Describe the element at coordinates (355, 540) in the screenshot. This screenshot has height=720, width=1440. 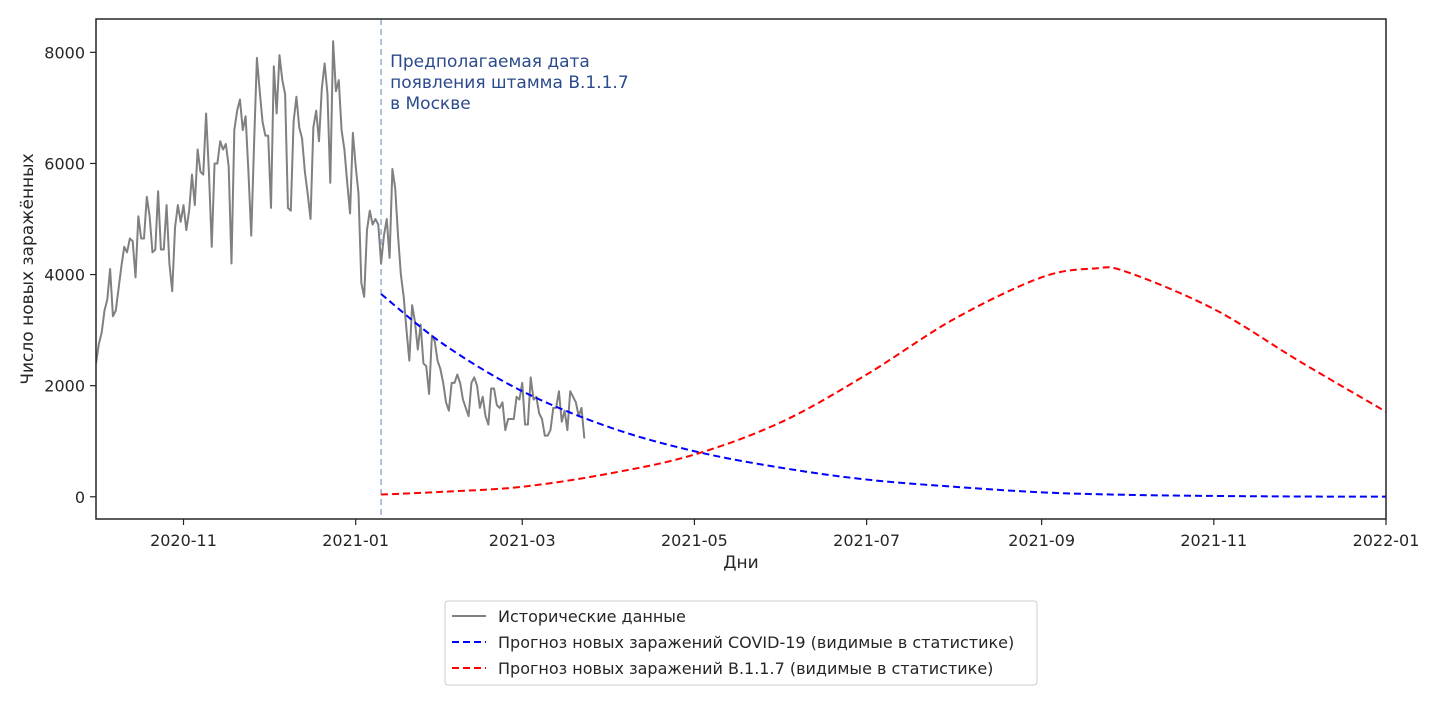
I see `x-tick-label: 2021-01` at that location.